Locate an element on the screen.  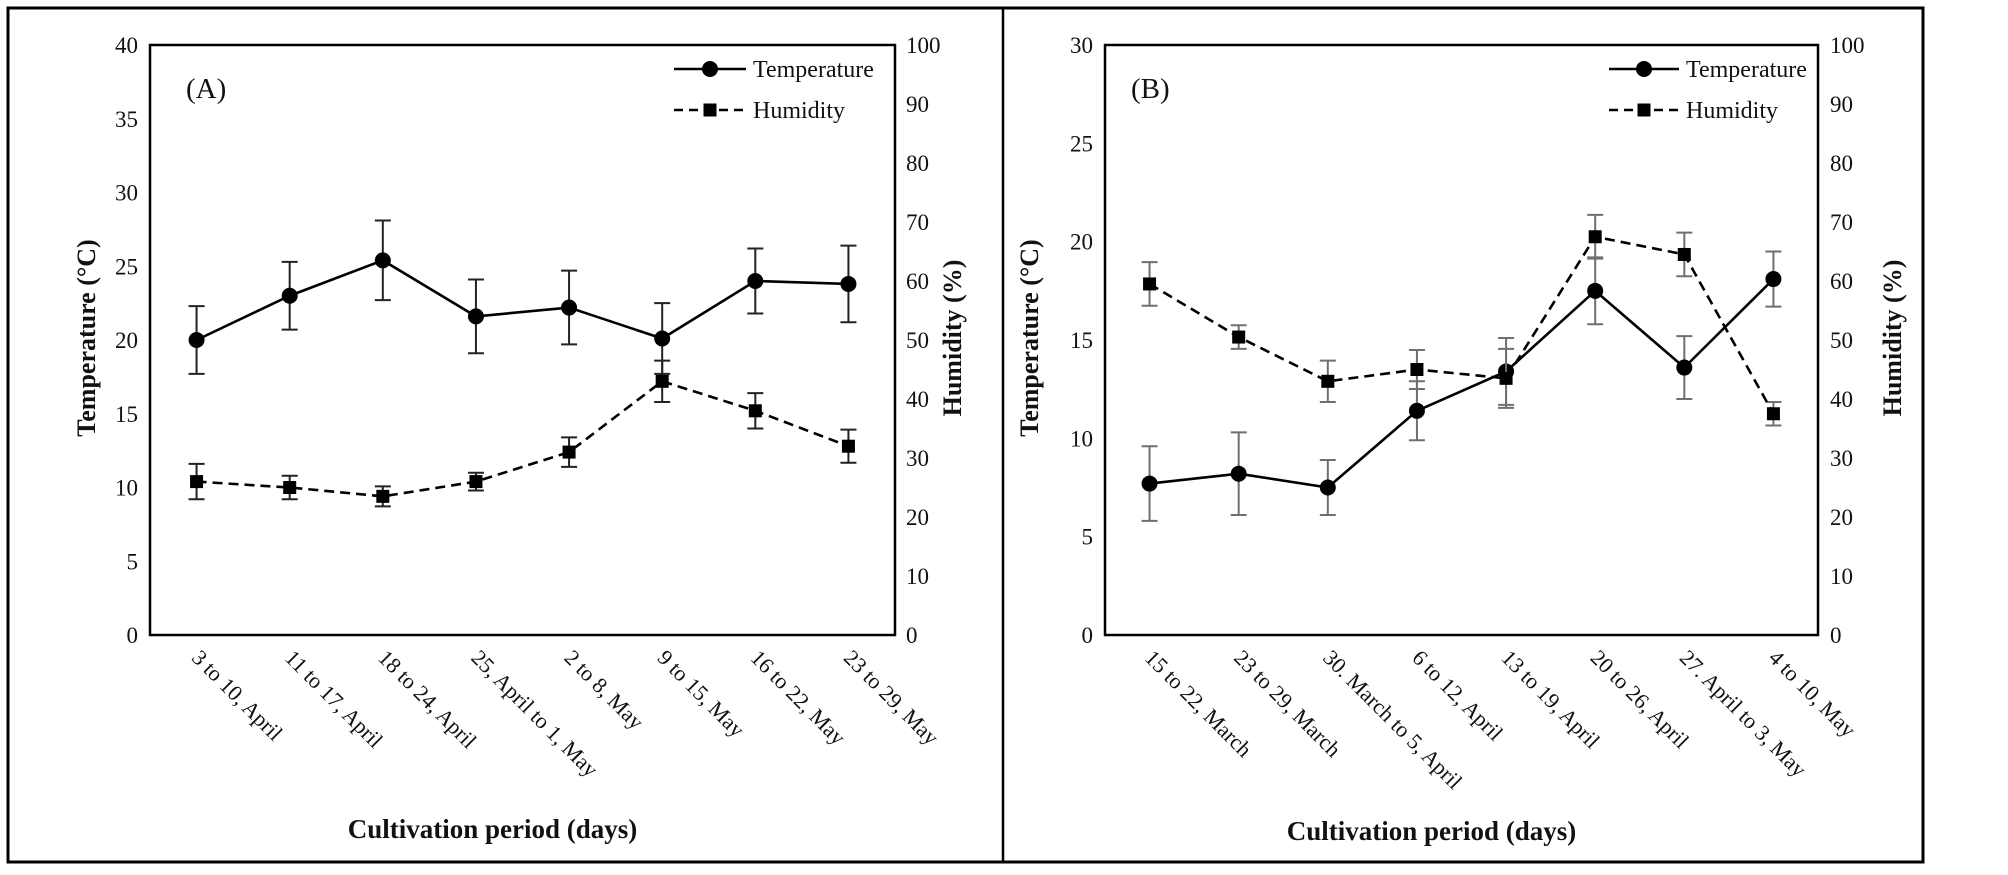
left-tick-label: 25 is located at coordinates (1081, 143).